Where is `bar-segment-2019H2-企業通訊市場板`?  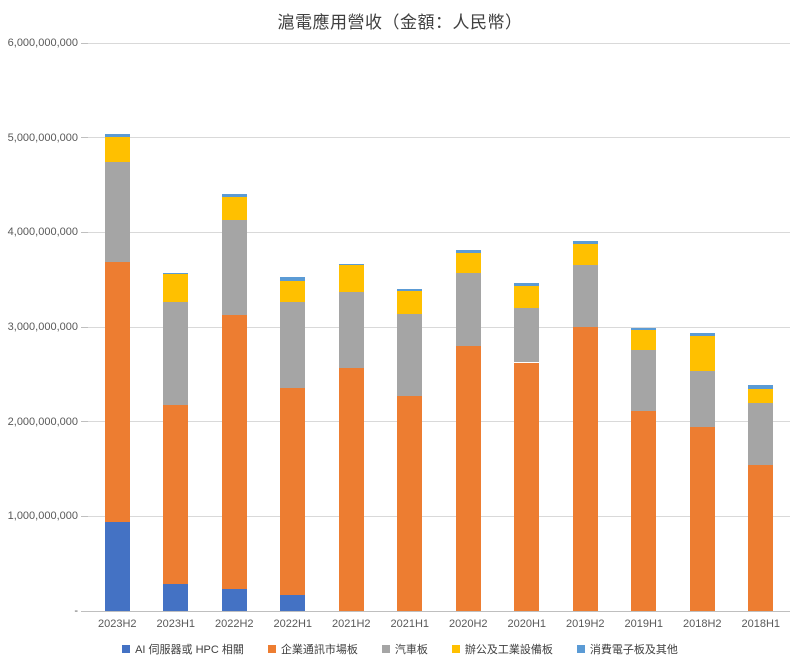
bar-segment-2019H2-企業通訊市場板 is located at coordinates (585, 469).